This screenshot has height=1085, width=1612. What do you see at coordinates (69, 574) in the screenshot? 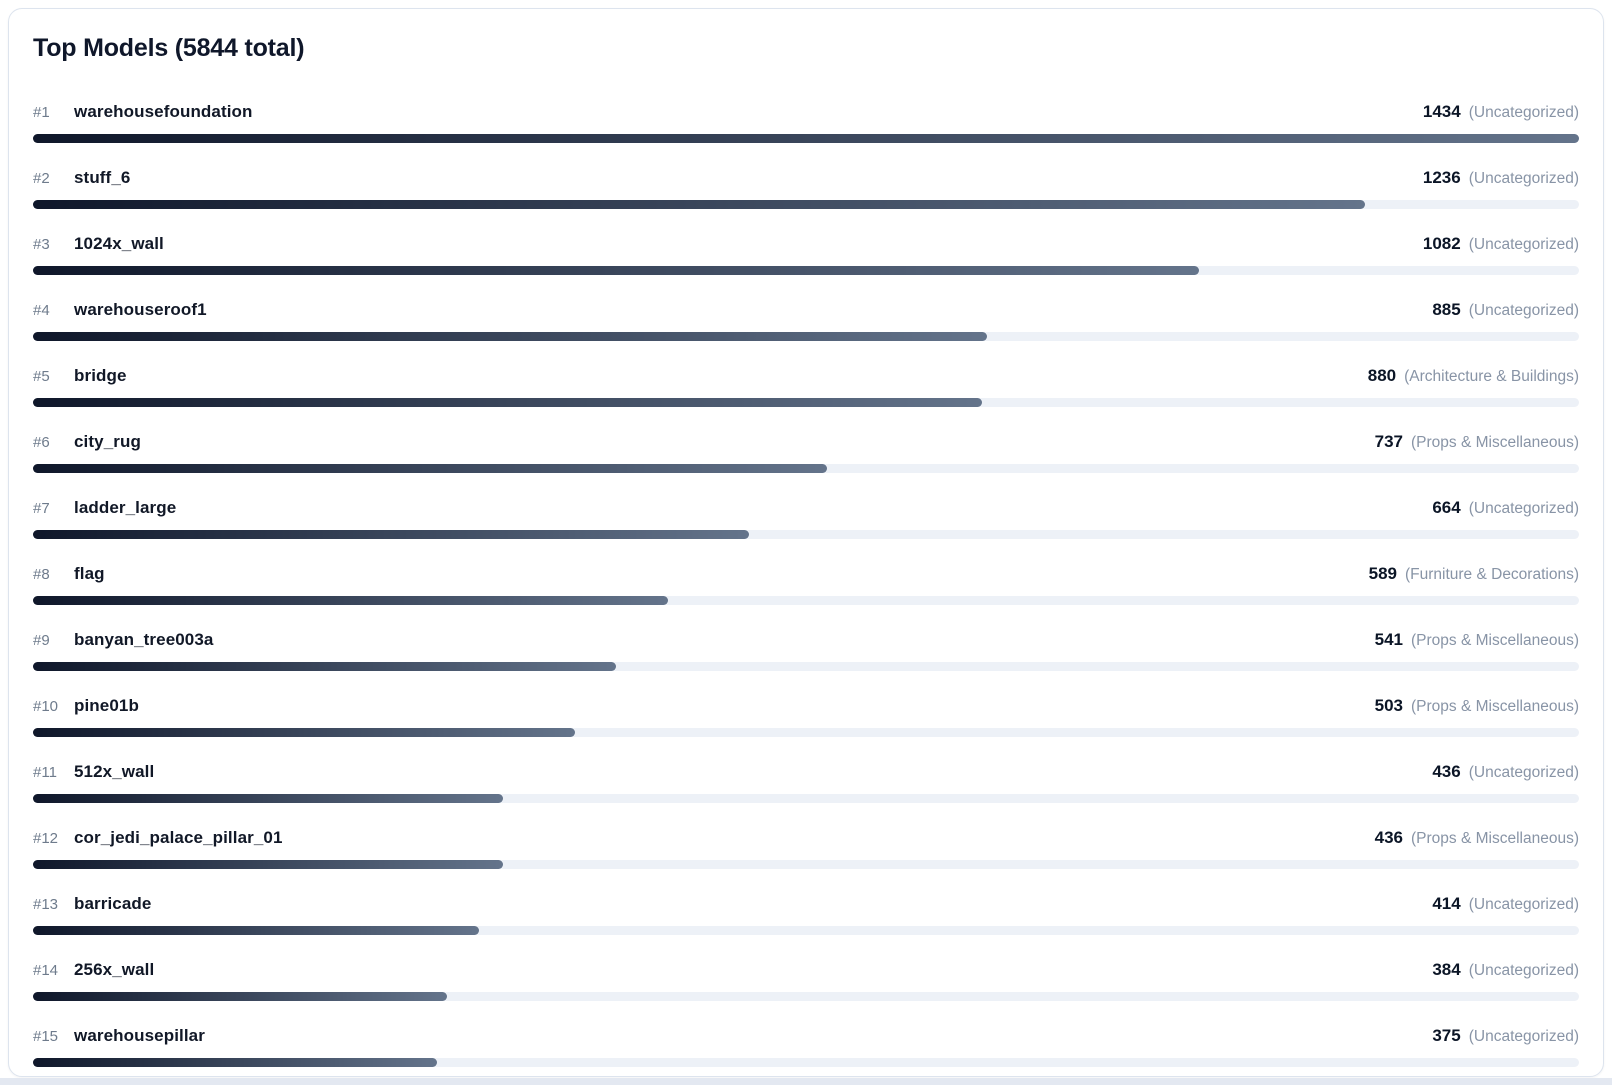
I see `model-row-left: #8 flag` at bounding box center [69, 574].